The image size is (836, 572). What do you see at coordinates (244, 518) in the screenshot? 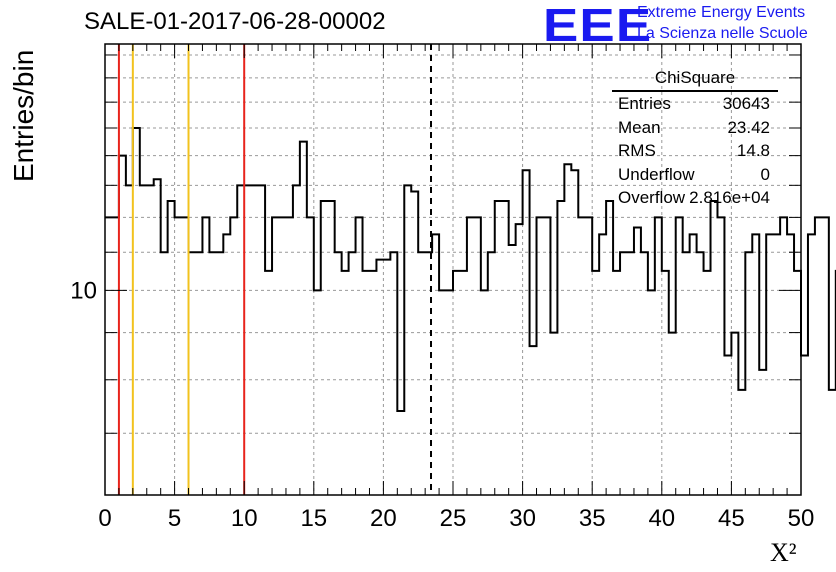
I see `x-tick-label: 10` at bounding box center [244, 518].